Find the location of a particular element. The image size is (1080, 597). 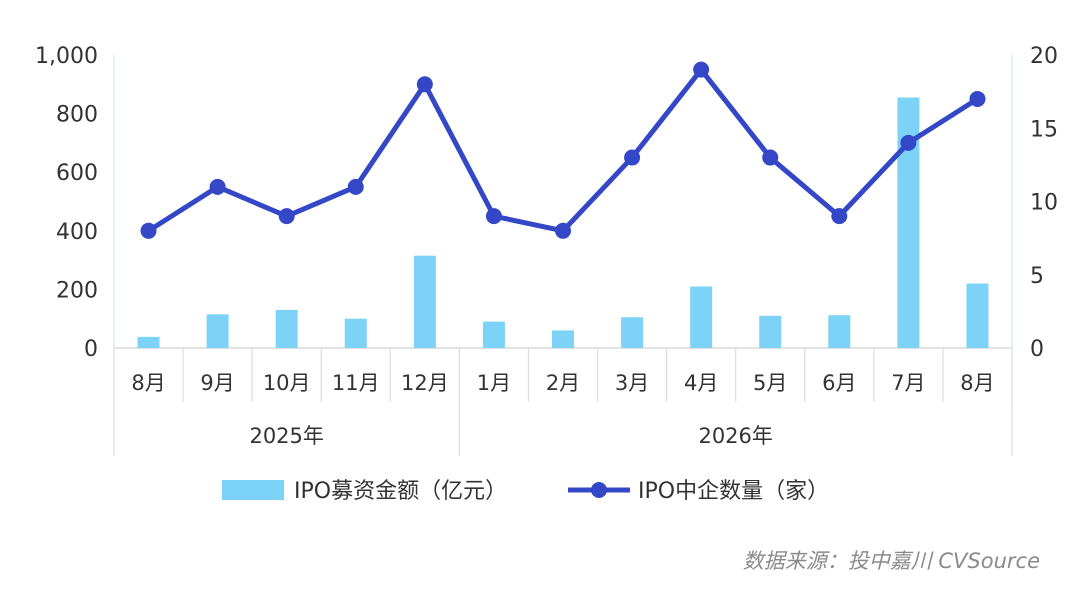

category-label: 11月 is located at coordinates (356, 383).